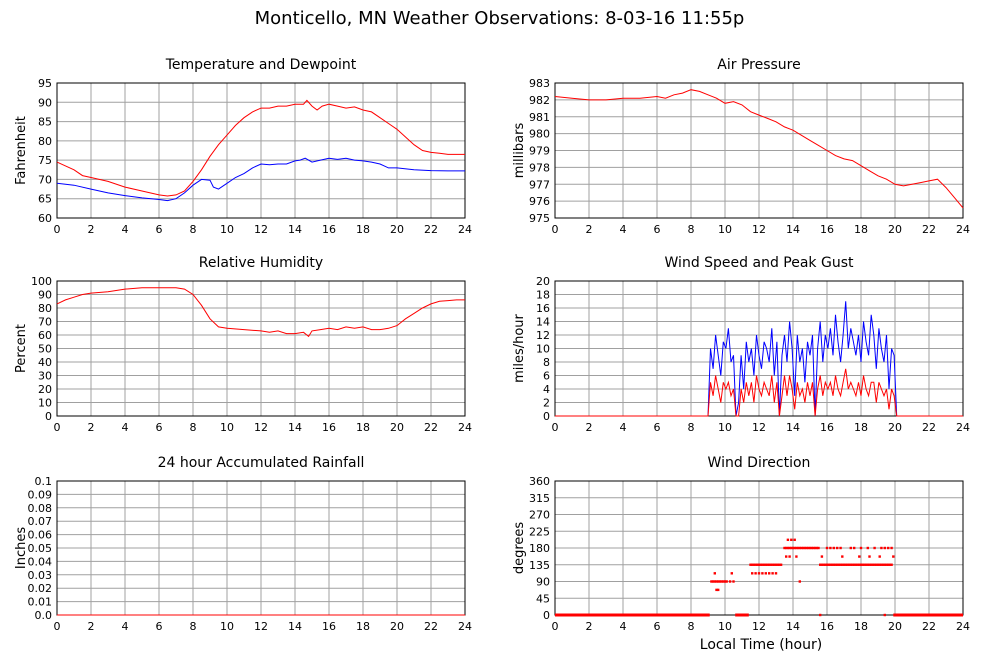  Describe the element at coordinates (539, 531) in the screenshot. I see `y-tick-label: 225` at that location.